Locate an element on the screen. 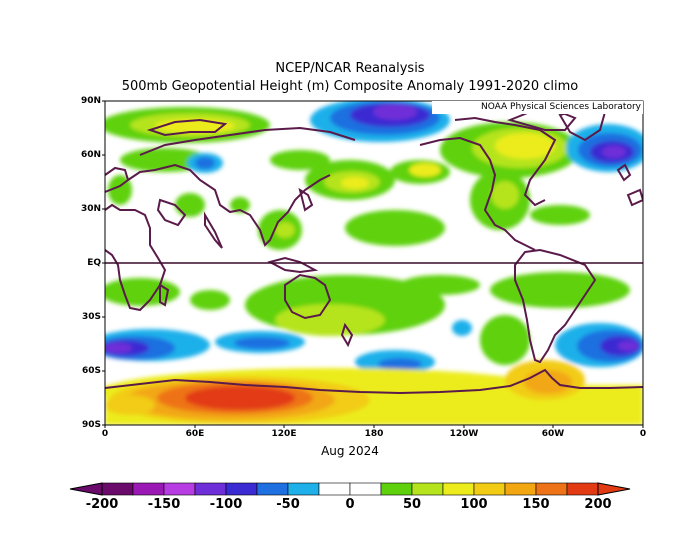 This screenshot has width=700, height=542. lon-label-180: 180 is located at coordinates (374, 434).